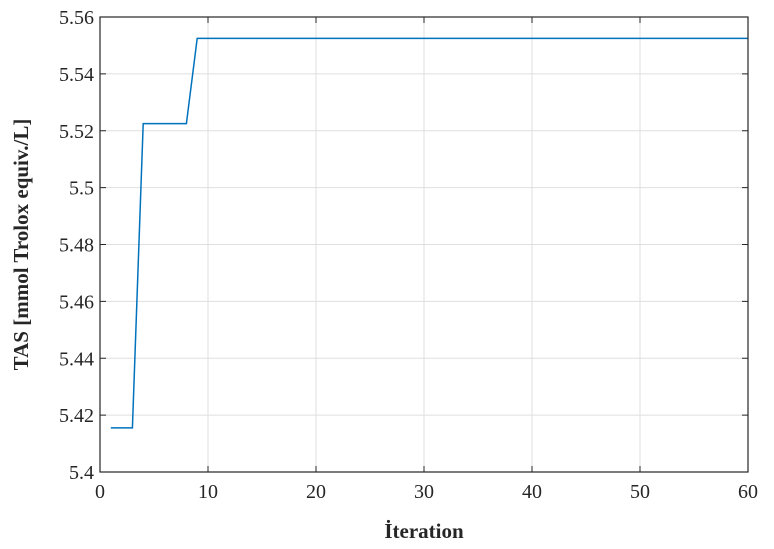 The width and height of the screenshot is (774, 549). Describe the element at coordinates (532, 492) in the screenshot. I see `x-tick-label: 40` at that location.